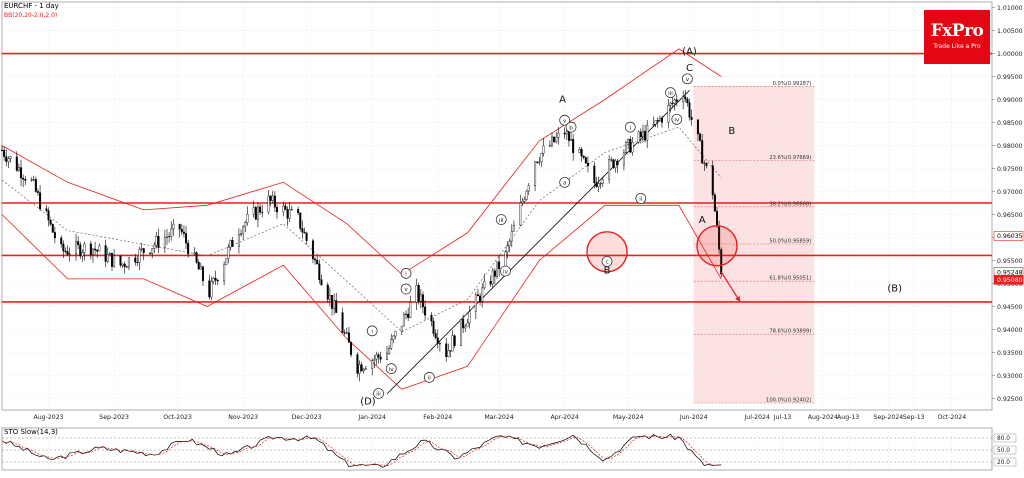 This screenshot has width=1024, height=478. I want to click on x-tick-label: Nov-2023, so click(243, 417).